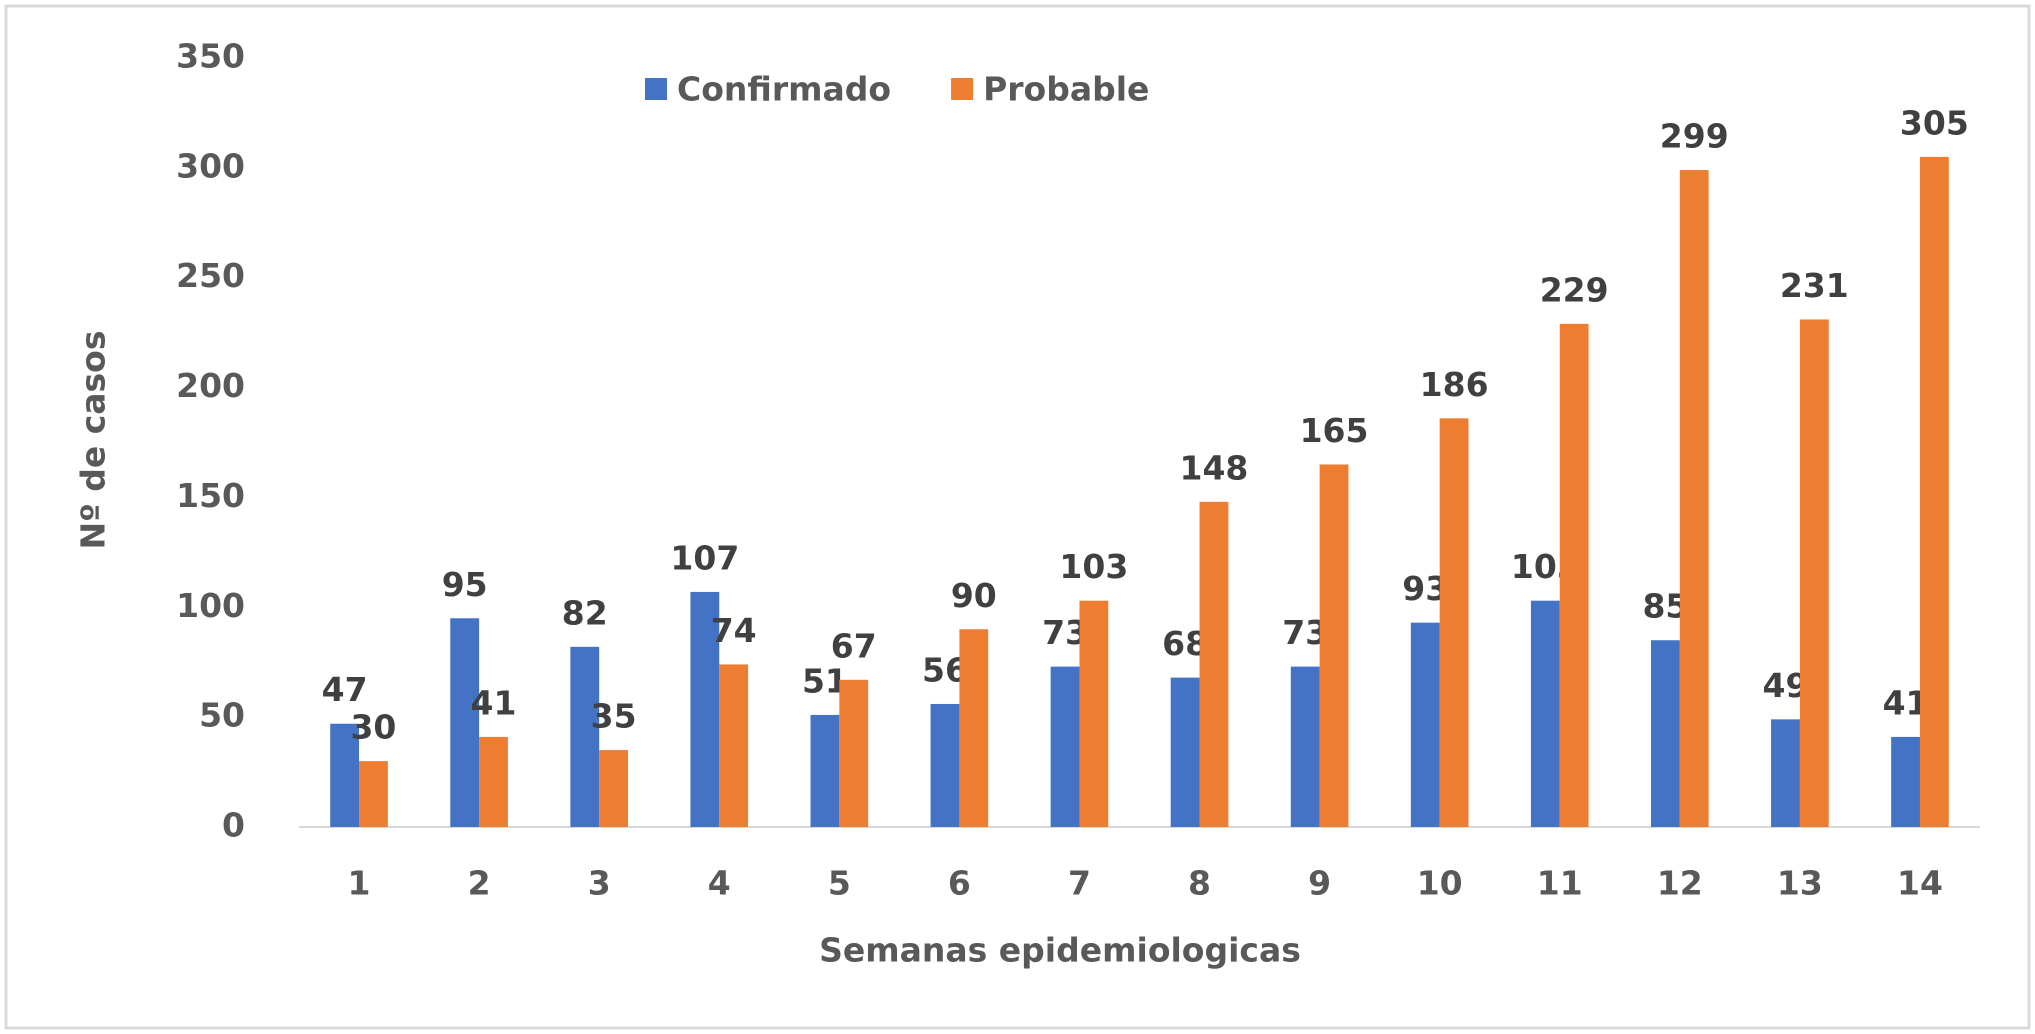  Describe the element at coordinates (974, 595) in the screenshot. I see `data-label: 90` at that location.